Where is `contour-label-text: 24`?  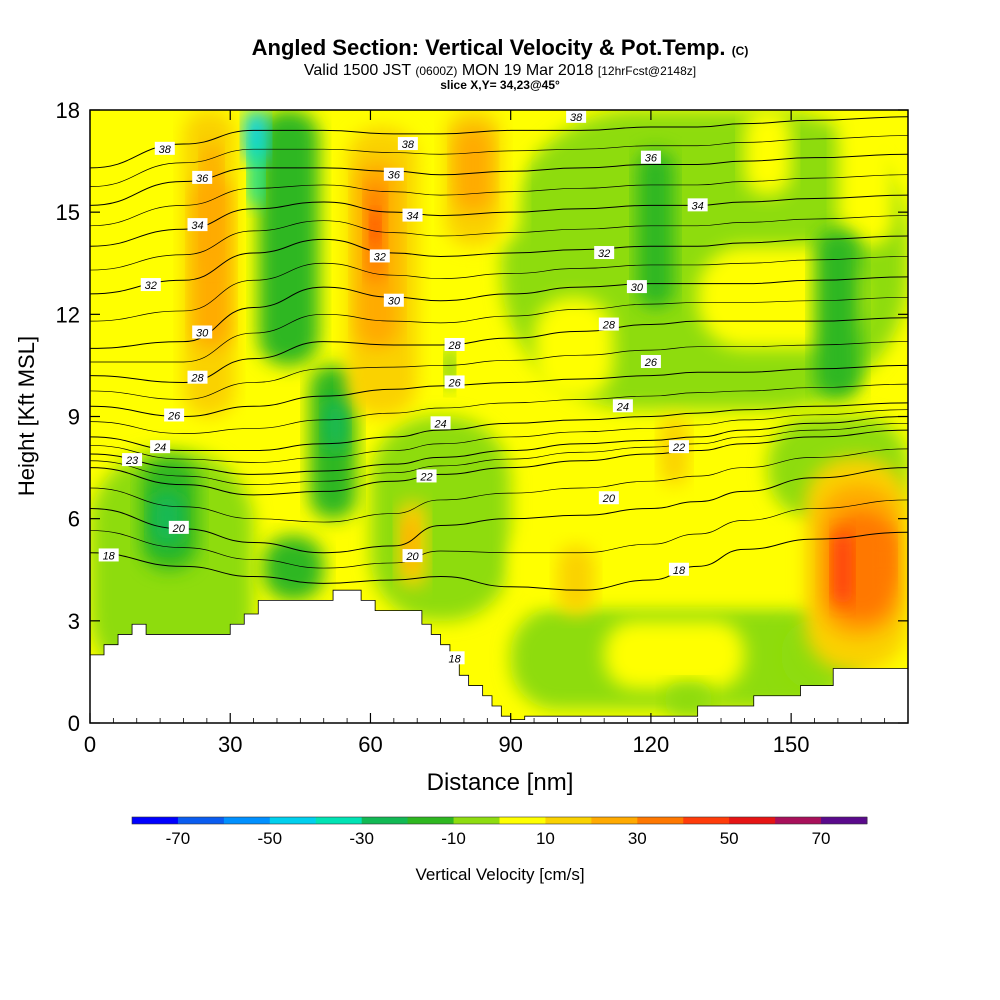 contour-label-text: 24 is located at coordinates (622, 407).